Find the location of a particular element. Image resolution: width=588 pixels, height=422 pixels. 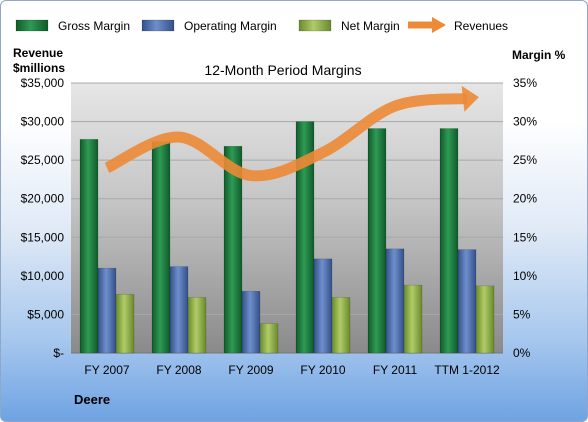

right-tick-label: 10% is located at coordinates (525, 276).